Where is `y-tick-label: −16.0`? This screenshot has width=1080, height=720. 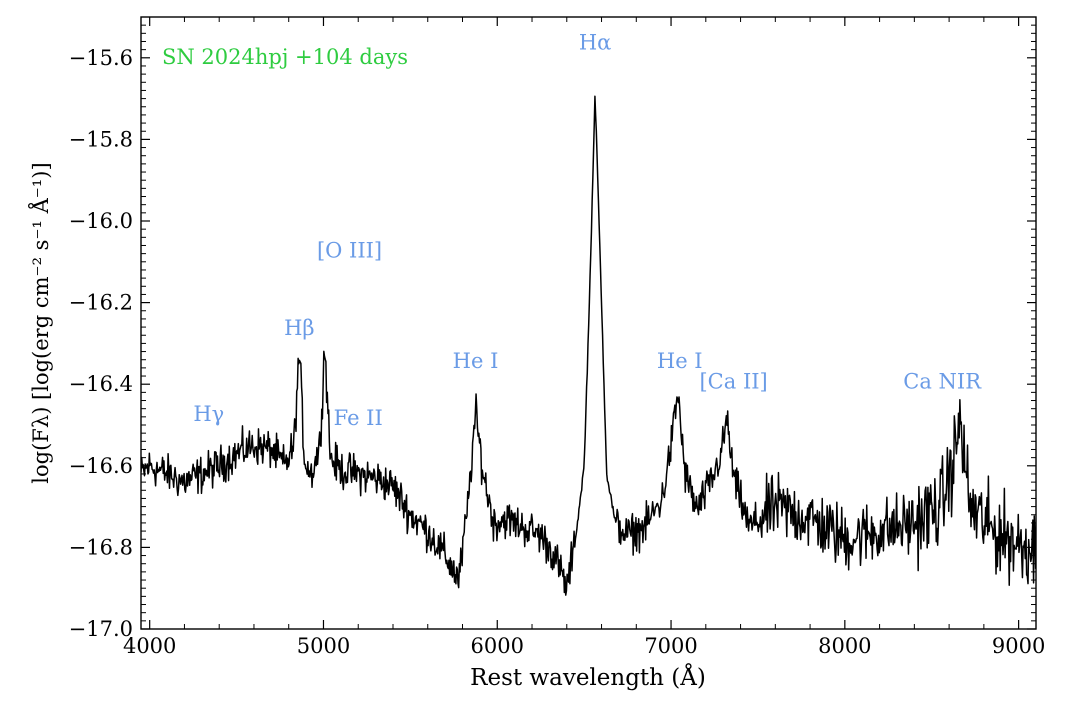 y-tick-label: −16.0 is located at coordinates (101, 221).